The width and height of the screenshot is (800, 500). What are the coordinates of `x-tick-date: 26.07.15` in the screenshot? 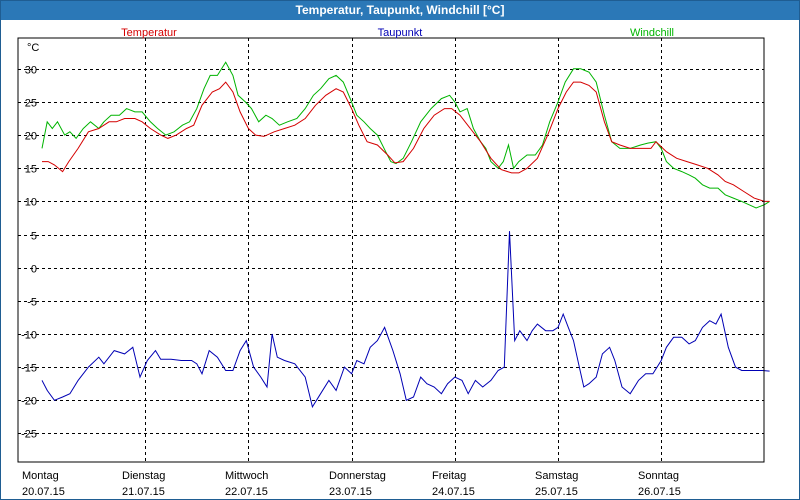 It's located at (659, 492).